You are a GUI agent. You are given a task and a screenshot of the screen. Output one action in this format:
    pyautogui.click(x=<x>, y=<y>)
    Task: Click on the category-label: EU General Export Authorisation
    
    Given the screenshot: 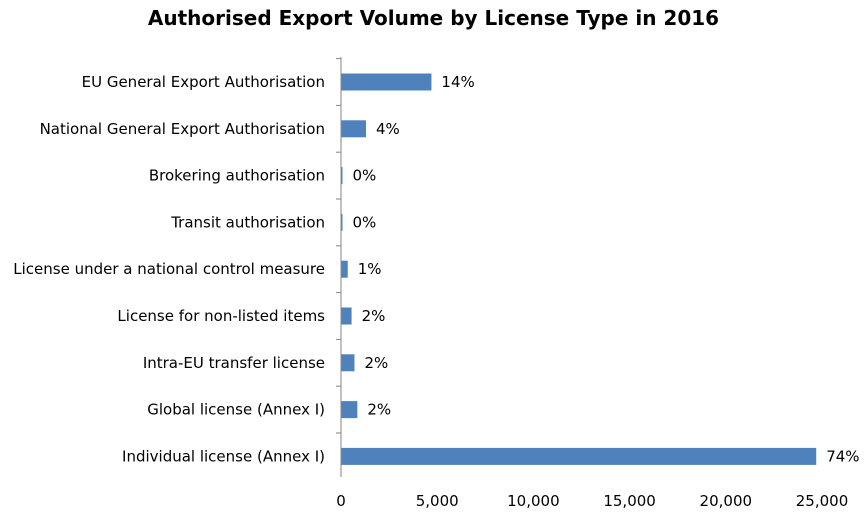 What is the action you would take?
    pyautogui.click(x=203, y=82)
    